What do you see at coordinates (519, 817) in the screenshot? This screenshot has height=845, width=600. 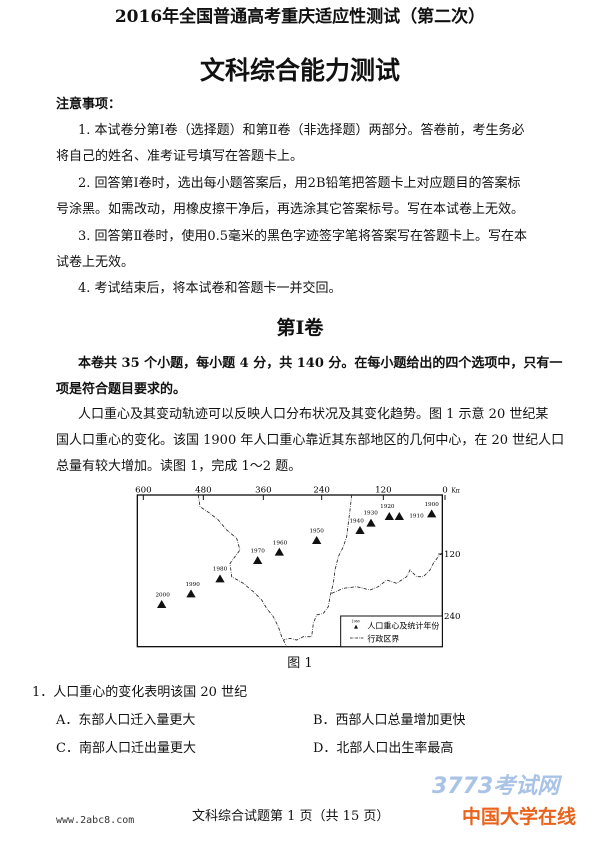 I see `watermark-cuo: 中国大学在线` at bounding box center [519, 817].